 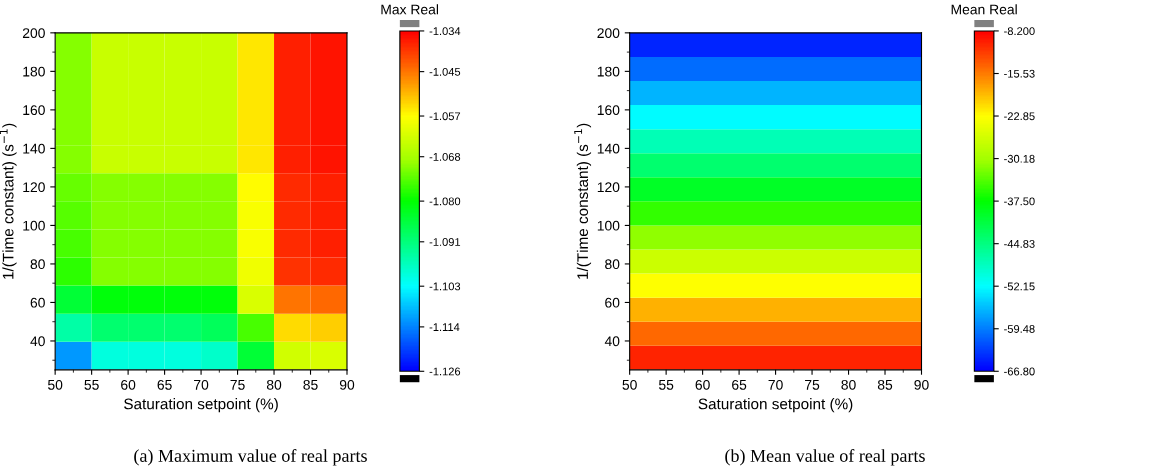 What do you see at coordinates (445, 156) in the screenshot?
I see `color-bar-label: -1.068` at bounding box center [445, 156].